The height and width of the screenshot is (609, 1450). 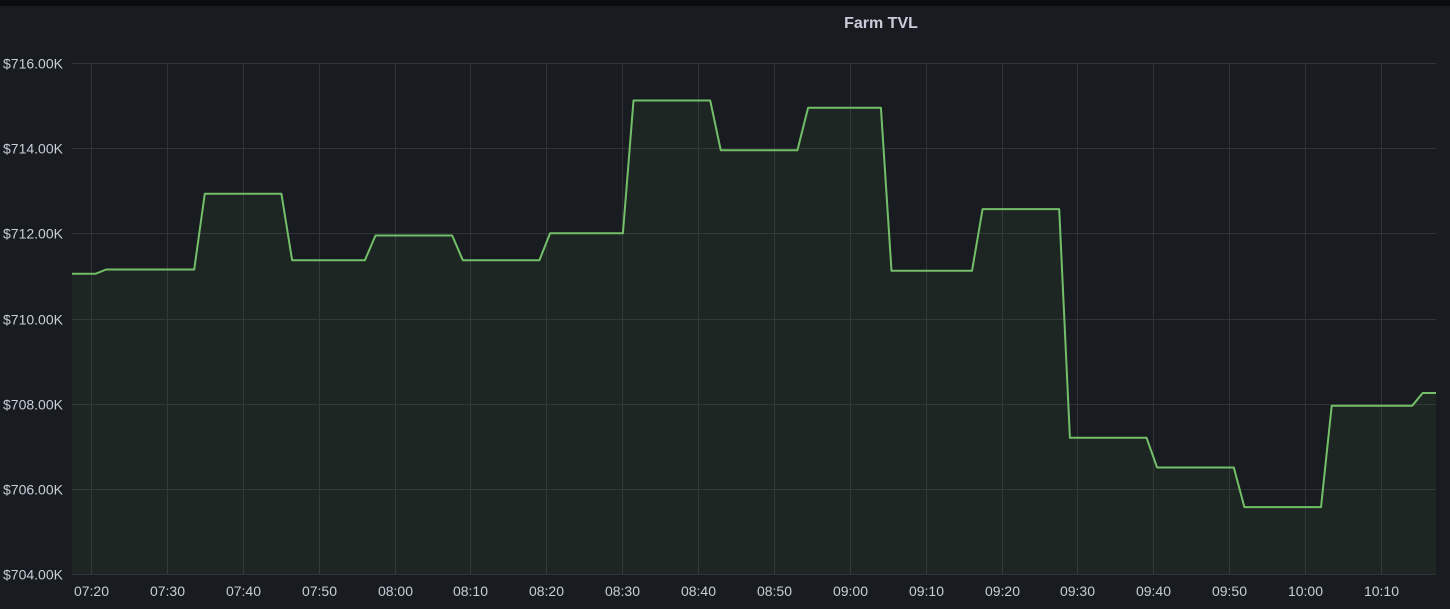 I want to click on x-tick-label: 07:50, so click(x=319, y=591).